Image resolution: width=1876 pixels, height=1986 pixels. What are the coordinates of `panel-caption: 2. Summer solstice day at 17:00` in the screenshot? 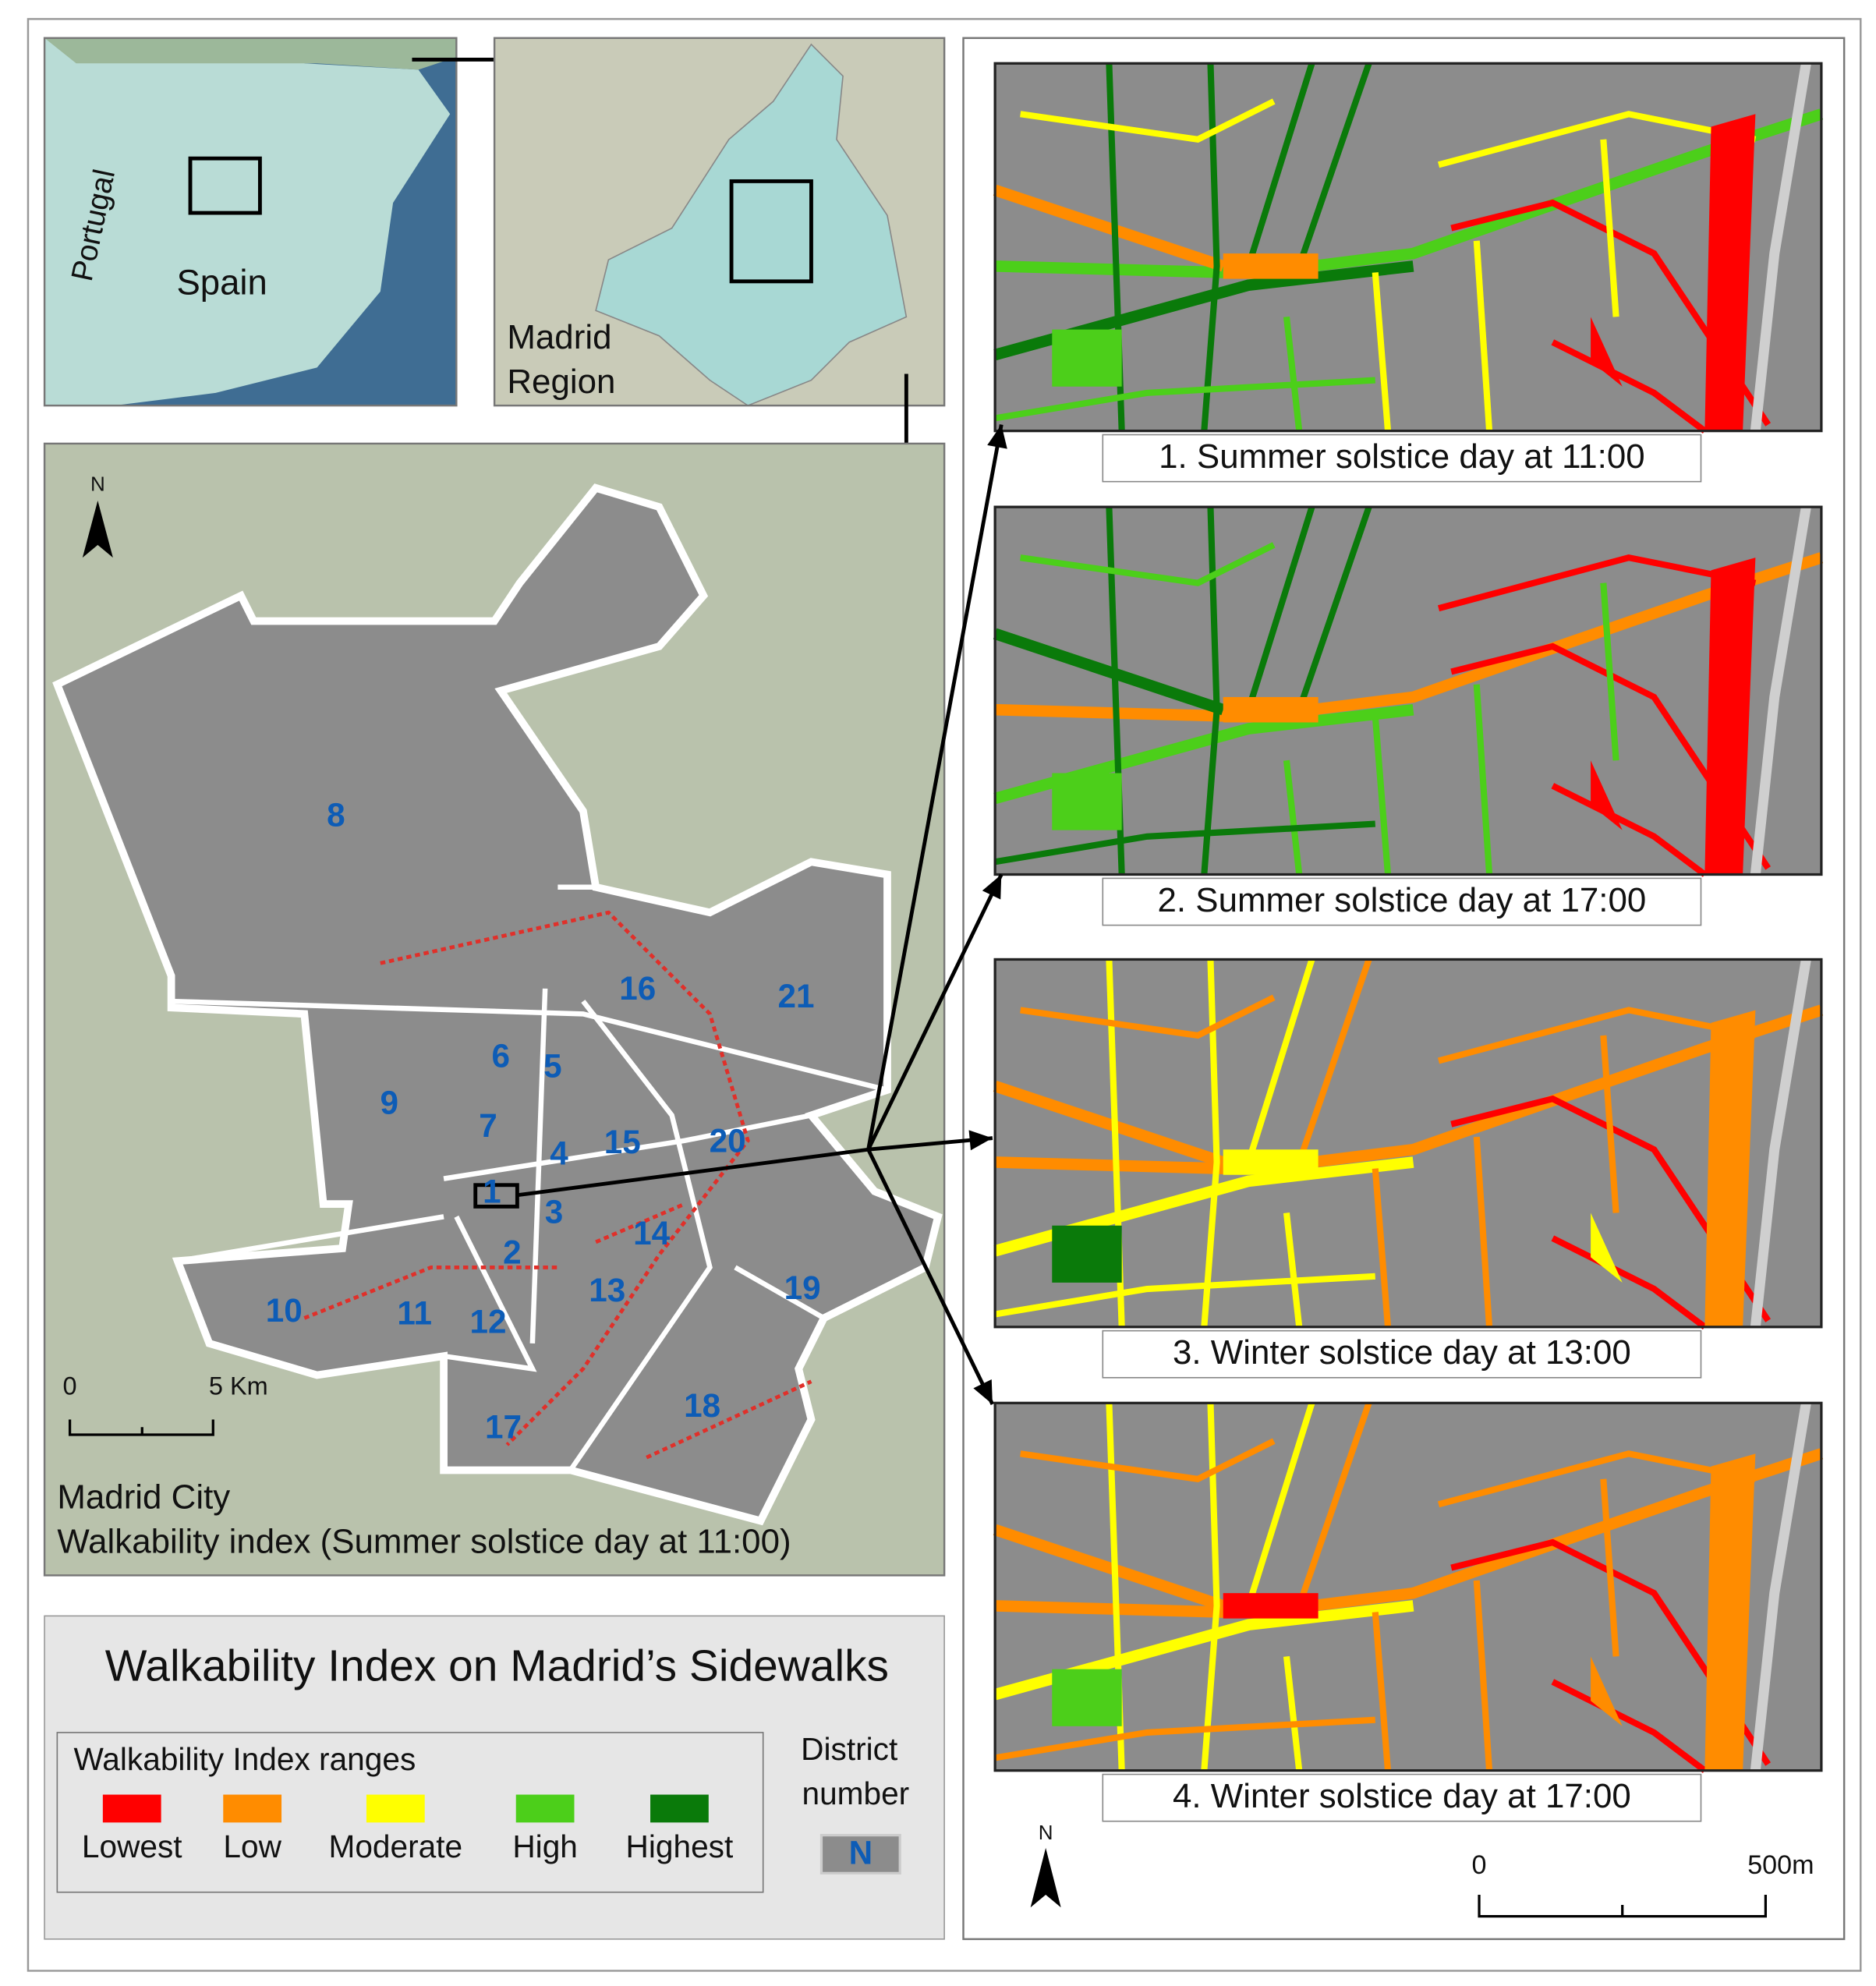 It's located at (1403, 900).